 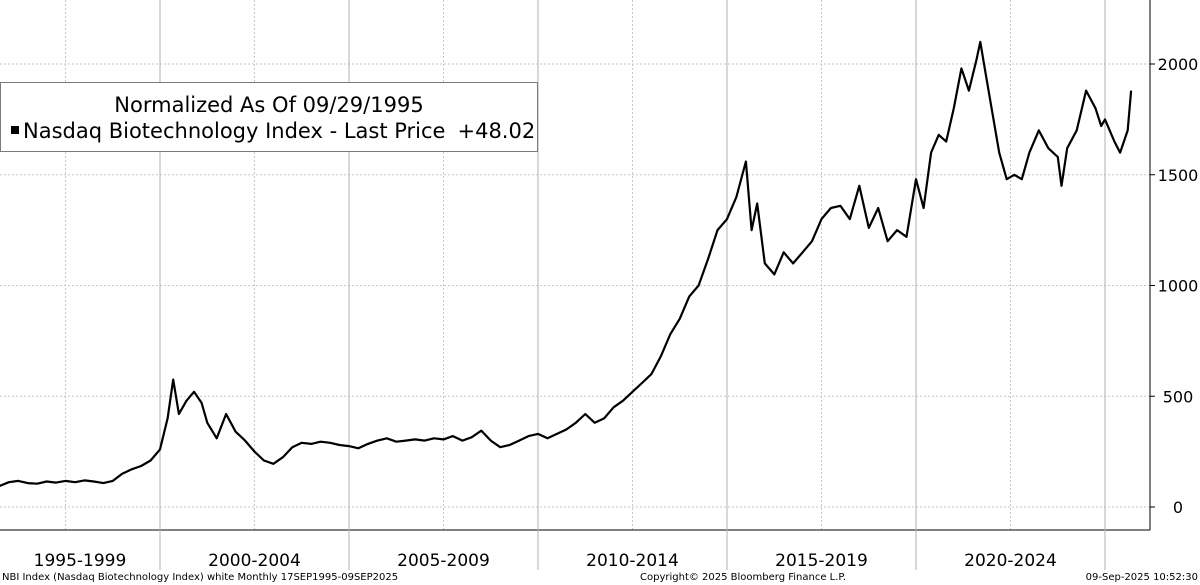 I want to click on legend-swatch, so click(x=15, y=130).